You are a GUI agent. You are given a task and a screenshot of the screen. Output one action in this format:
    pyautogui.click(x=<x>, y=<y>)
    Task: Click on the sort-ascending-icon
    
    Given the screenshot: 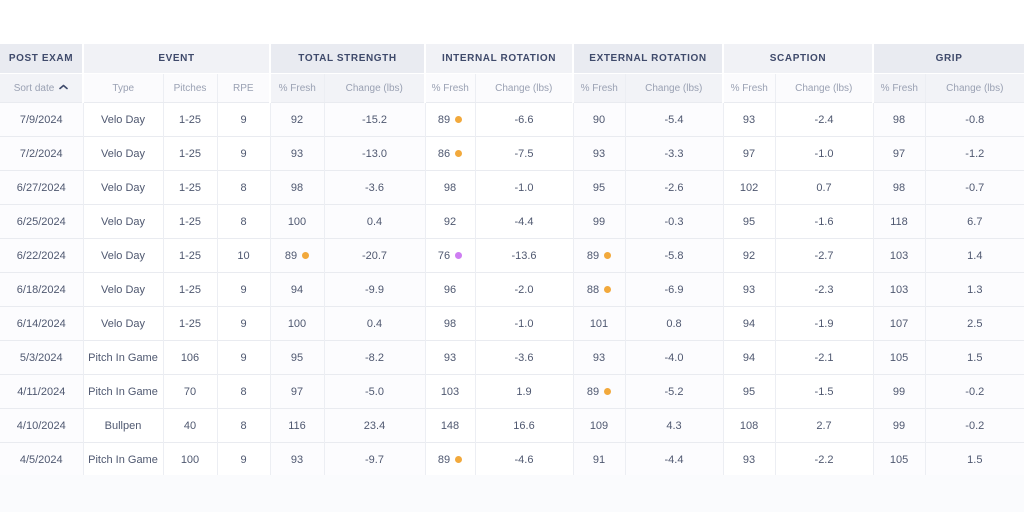 What is the action you would take?
    pyautogui.click(x=64, y=86)
    